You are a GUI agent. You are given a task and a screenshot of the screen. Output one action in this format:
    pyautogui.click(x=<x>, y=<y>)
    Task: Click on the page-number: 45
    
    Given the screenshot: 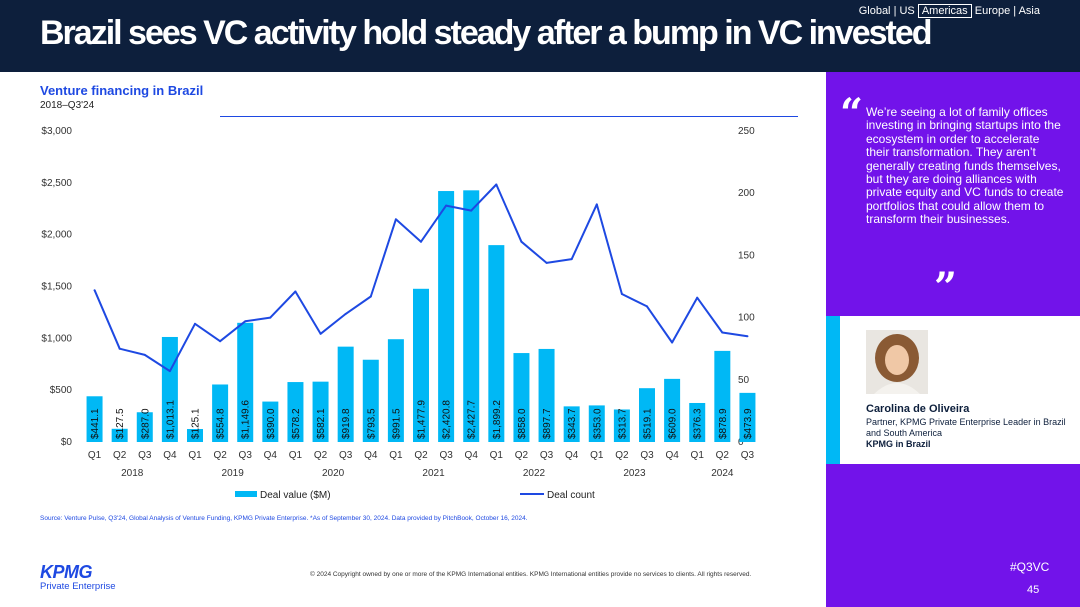 What is the action you would take?
    pyautogui.click(x=1033, y=590)
    